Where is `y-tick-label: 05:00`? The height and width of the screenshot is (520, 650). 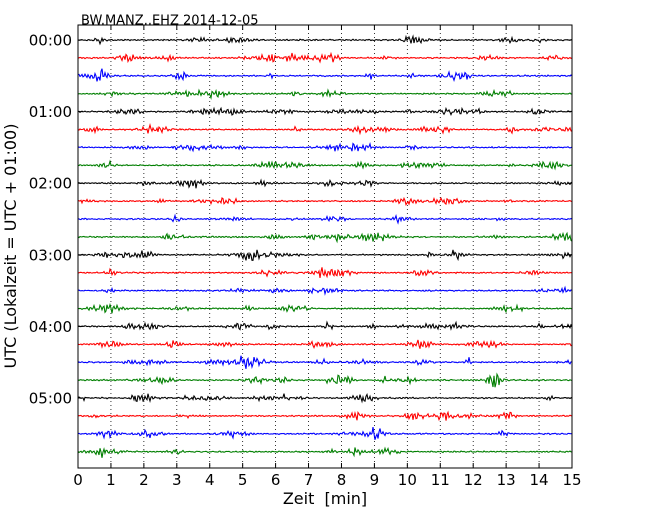
y-tick-label: 05:00 is located at coordinates (50, 399).